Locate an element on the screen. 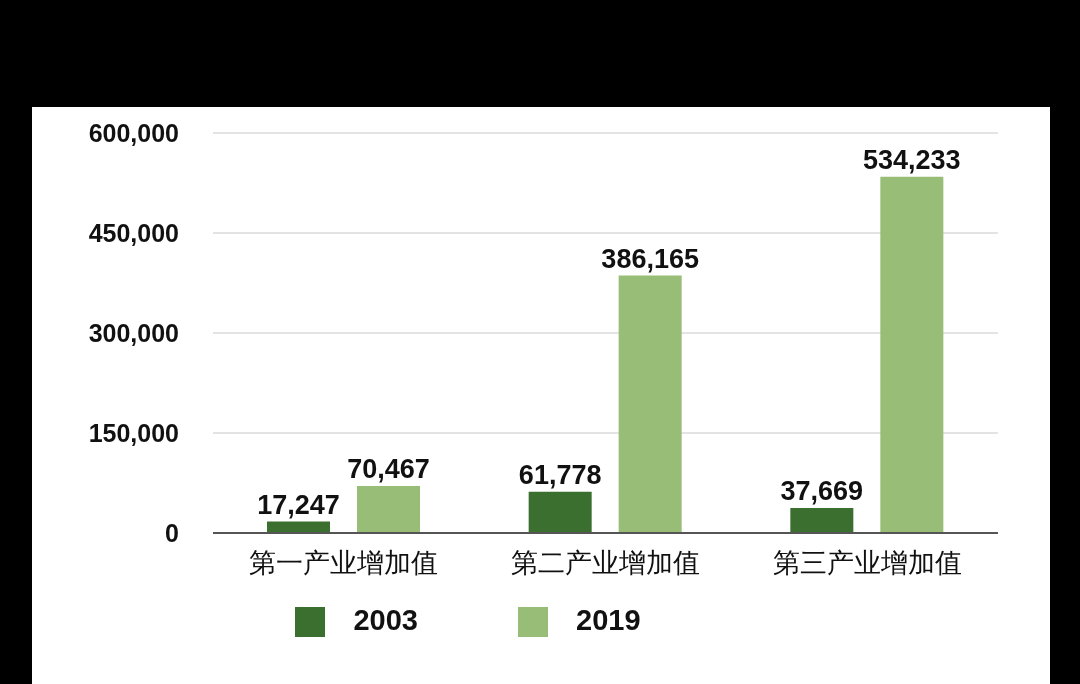  x-tick-label: 第一产业增加值 is located at coordinates (344, 563).